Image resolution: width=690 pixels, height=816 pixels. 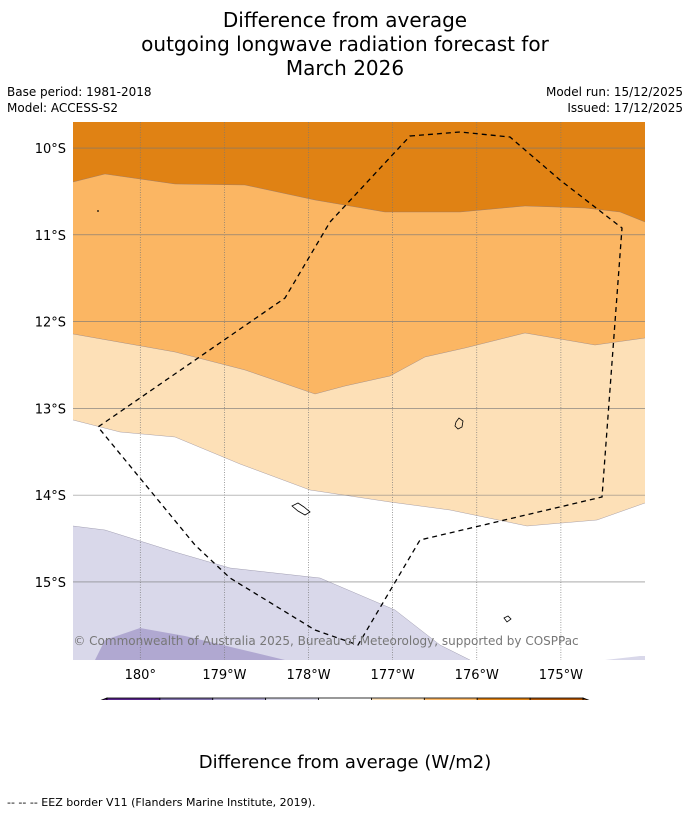 I want to click on lat-tick-label: 11°S, so click(x=50, y=236).